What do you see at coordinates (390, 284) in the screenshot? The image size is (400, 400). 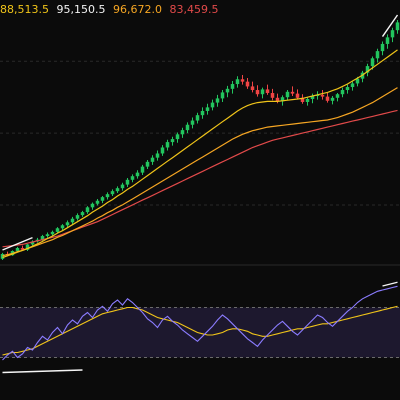 I see `rsi-trendline-right` at bounding box center [390, 284].